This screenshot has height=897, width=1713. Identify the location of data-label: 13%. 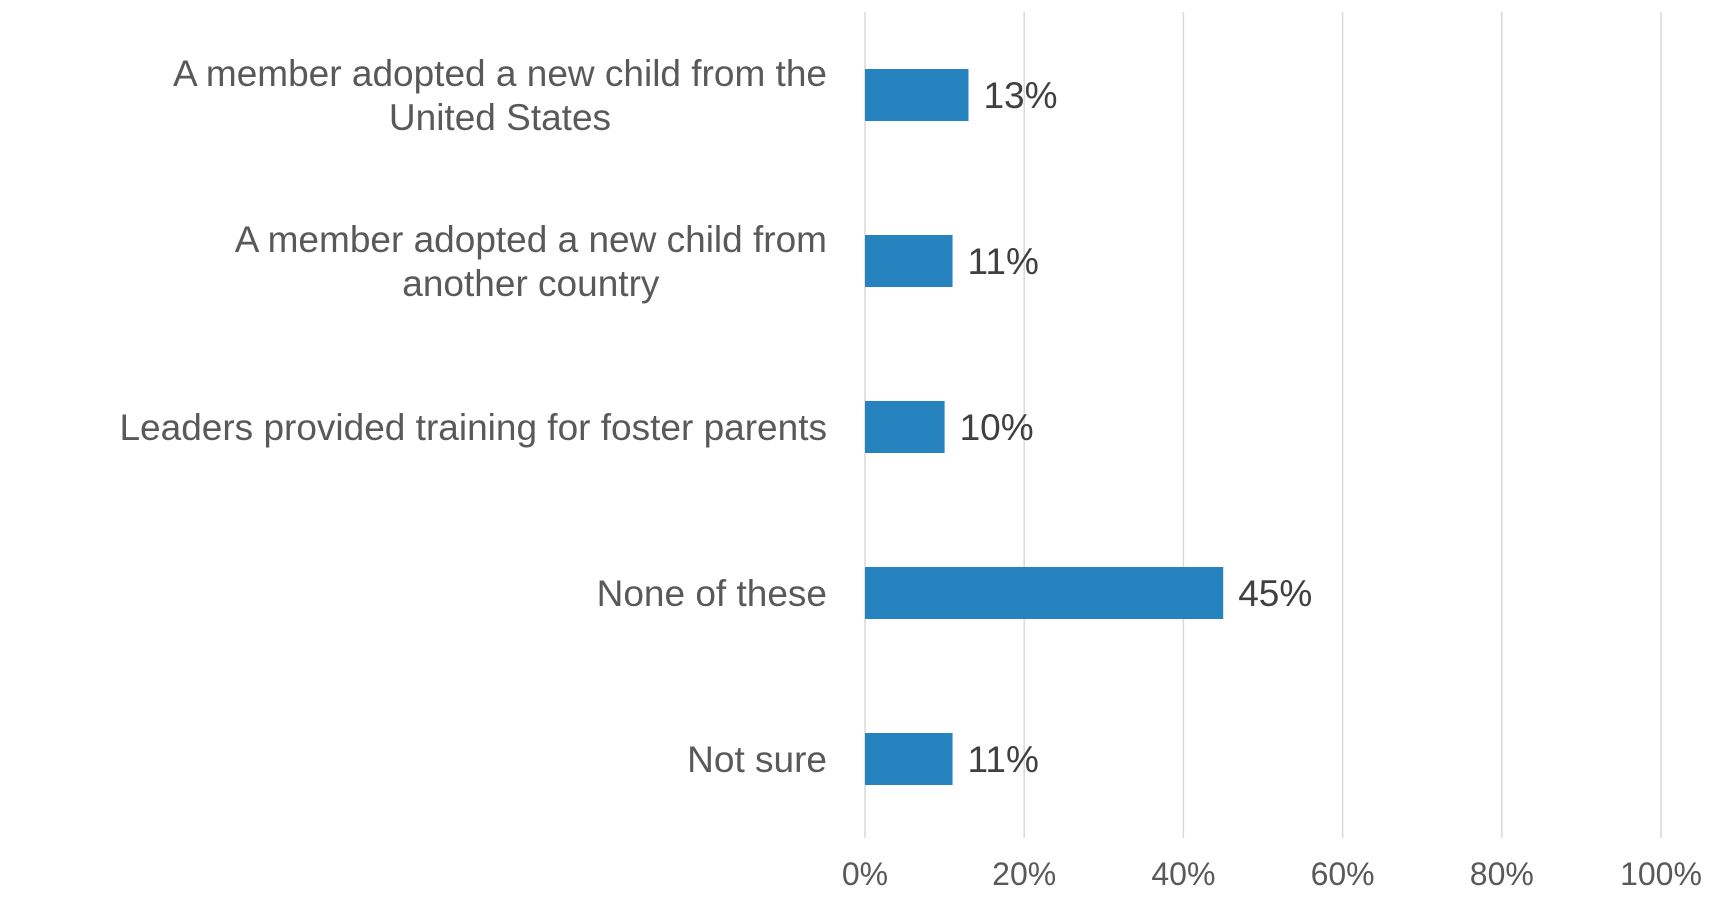
(1020, 95).